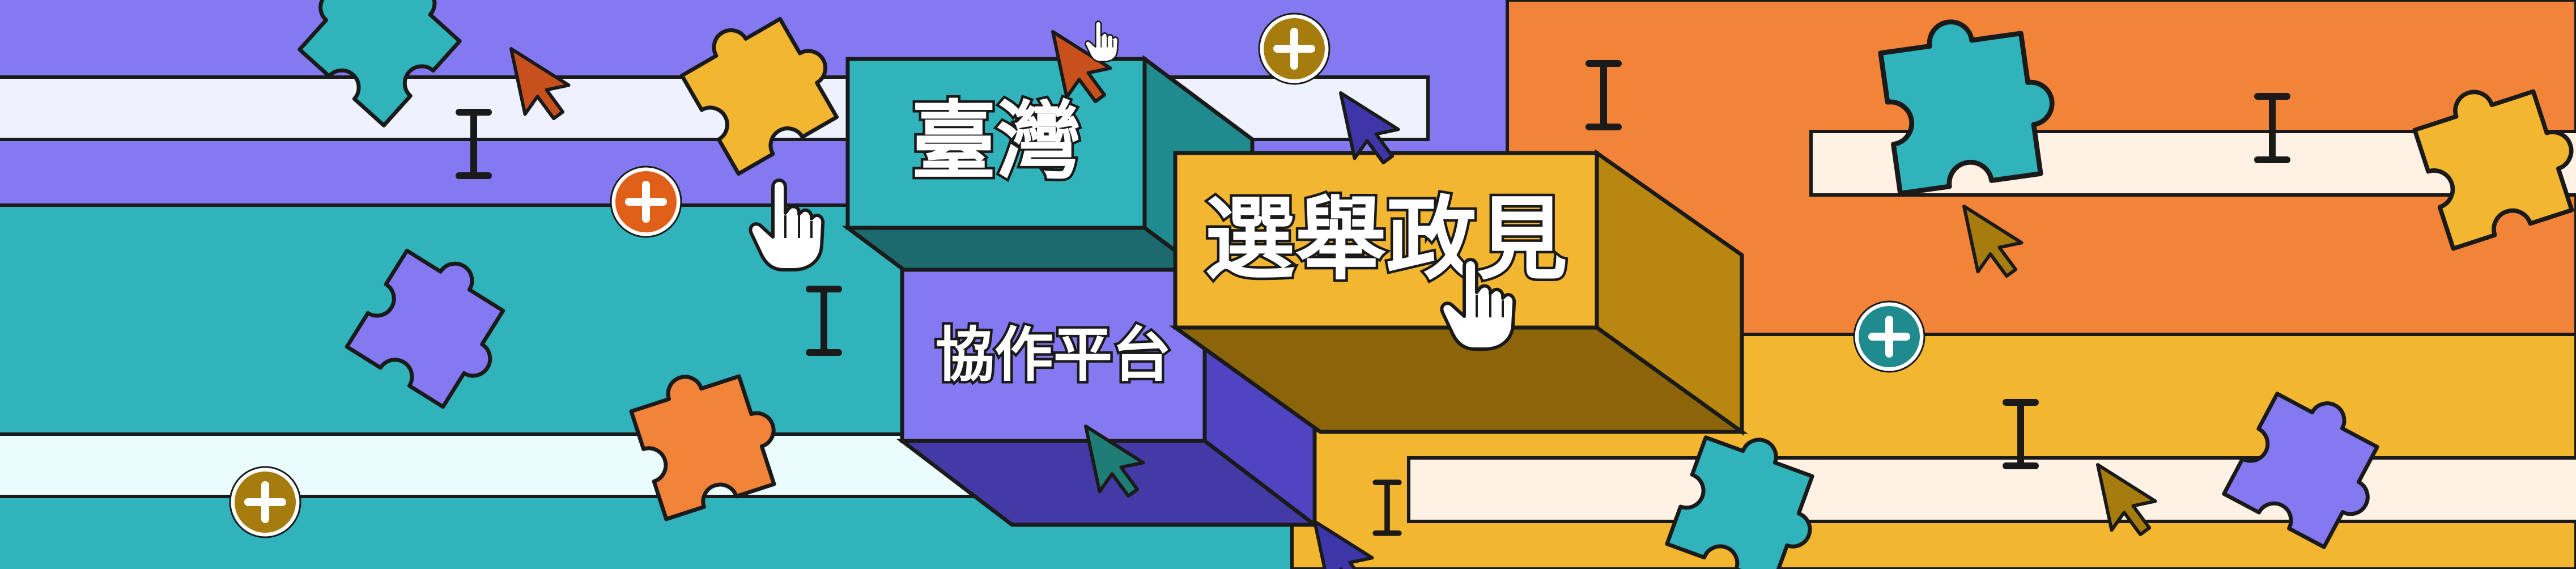 This screenshot has height=569, width=2576. Describe the element at coordinates (996, 141) in the screenshot. I see `cube-title-line-1: 臺灣` at that location.